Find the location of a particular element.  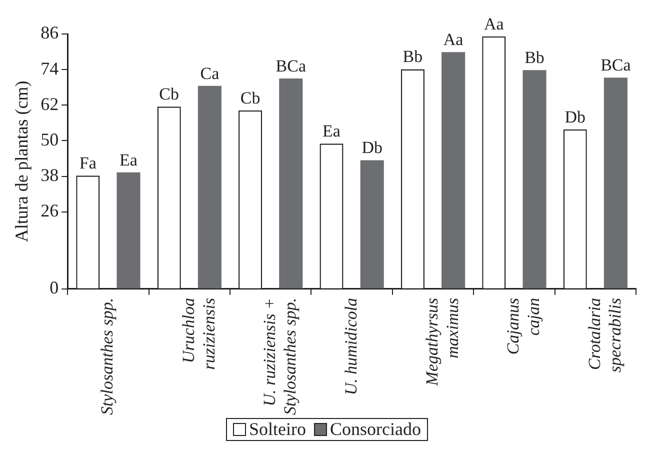

x-tick-label: Uruchloa ruziziensis is located at coordinates (198, 334).